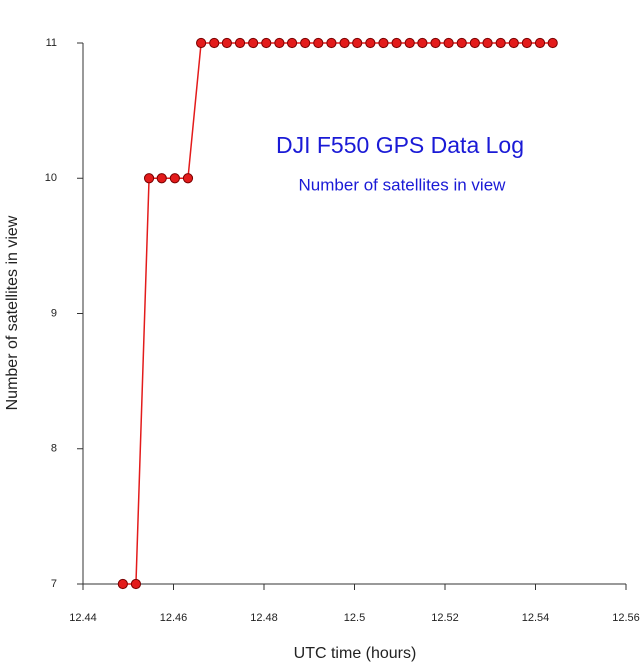  I want to click on x-tick-label: 12.46, so click(174, 618).